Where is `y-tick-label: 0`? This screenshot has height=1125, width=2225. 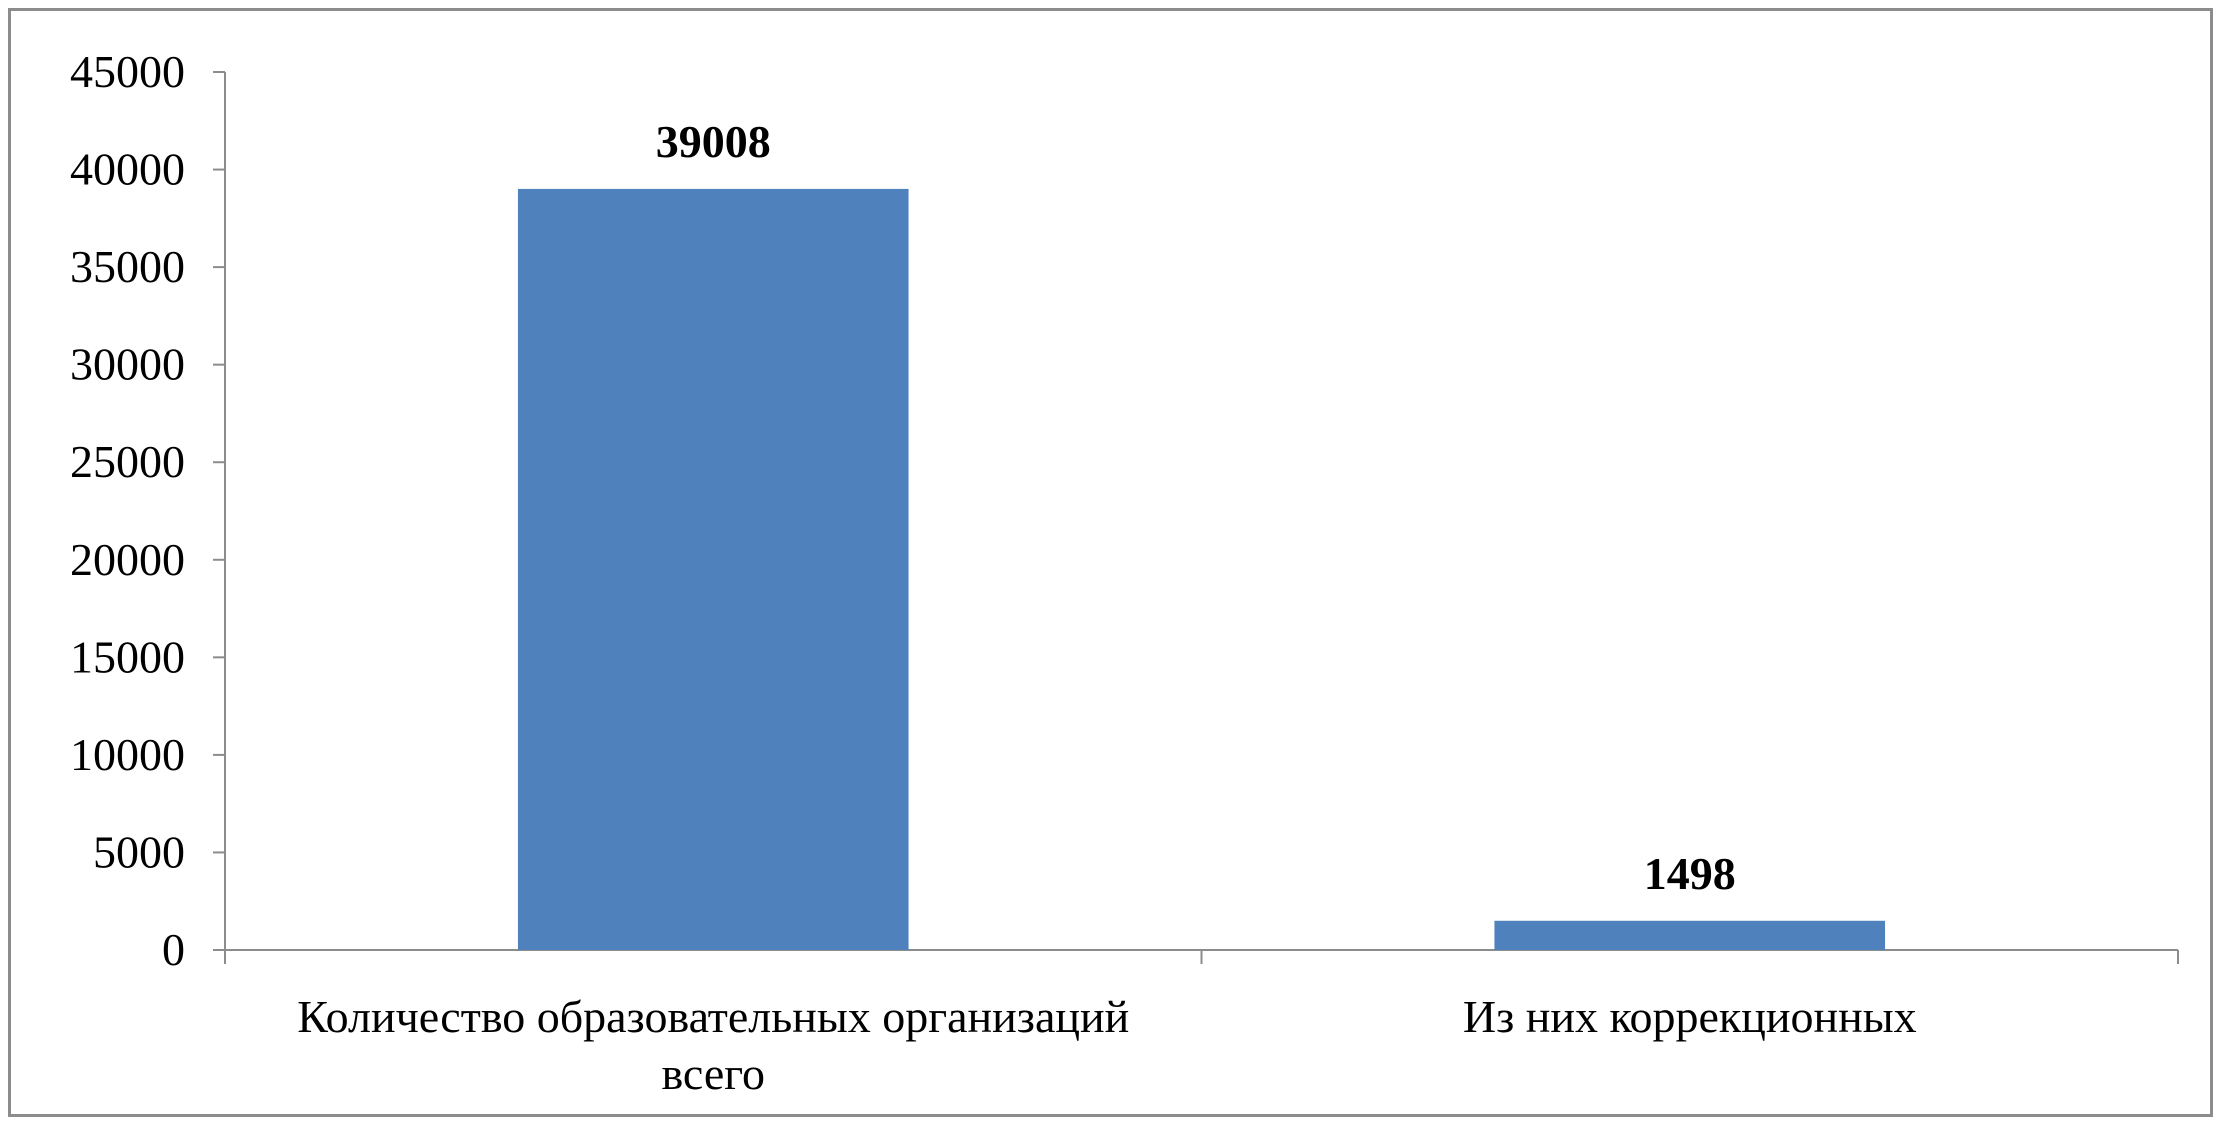
y-tick-label: 0 is located at coordinates (173, 949).